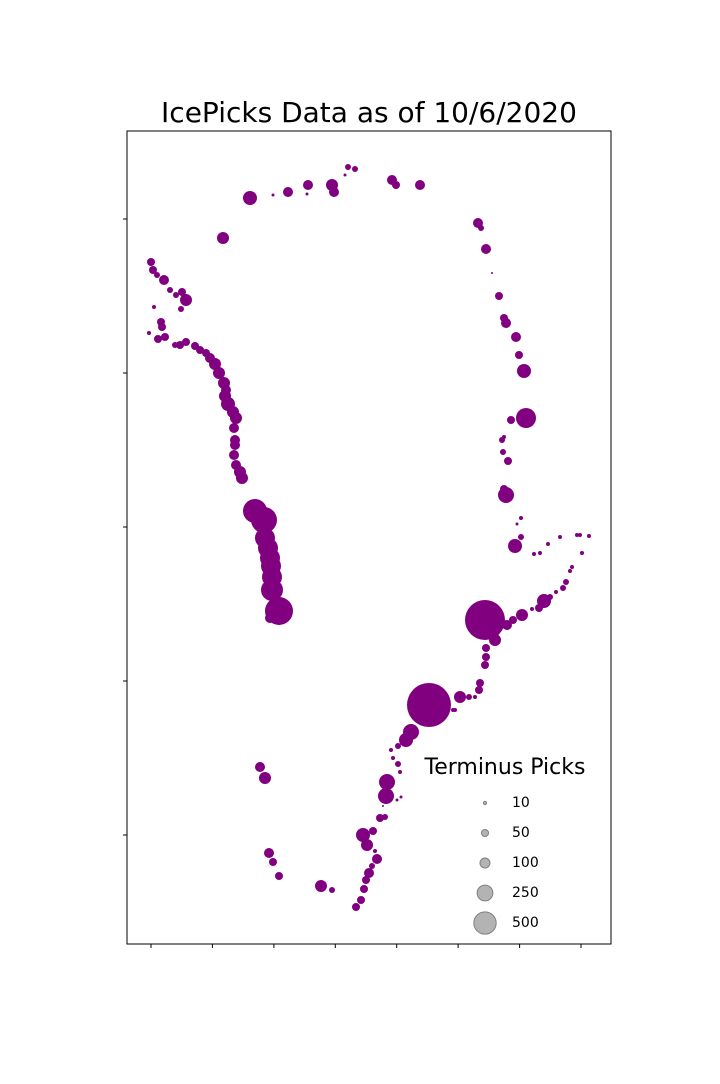 This screenshot has height=1084, width=720. I want to click on legend-label: 500, so click(525, 923).